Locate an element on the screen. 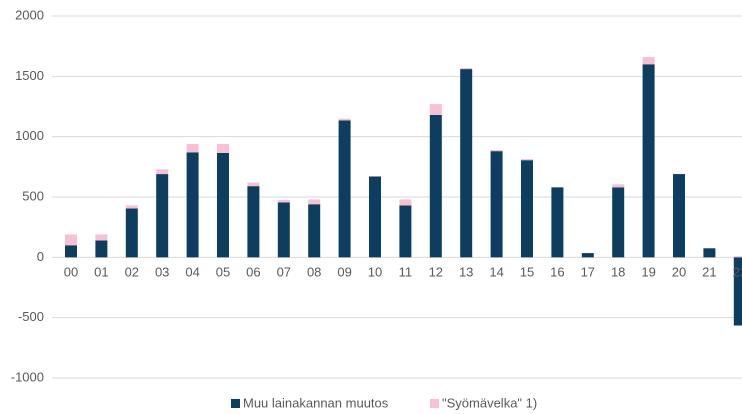 The height and width of the screenshot is (414, 742). x-tick-label: 19 is located at coordinates (648, 271).